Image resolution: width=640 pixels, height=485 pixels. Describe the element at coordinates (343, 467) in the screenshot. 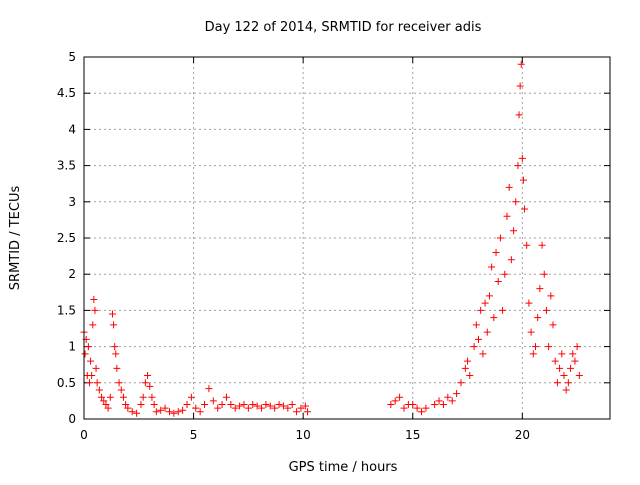

I see `x-axis-title: GPS time / hours` at that location.